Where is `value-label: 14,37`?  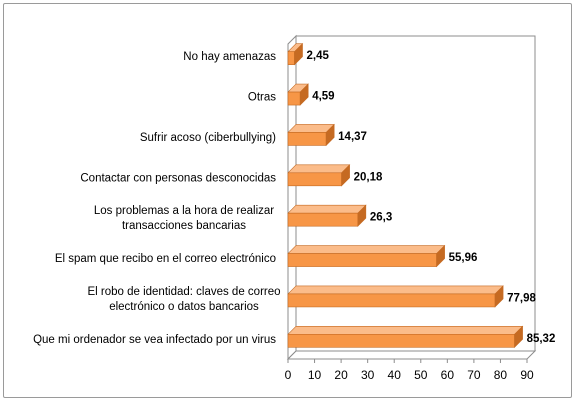
value-label: 14,37 is located at coordinates (352, 137).